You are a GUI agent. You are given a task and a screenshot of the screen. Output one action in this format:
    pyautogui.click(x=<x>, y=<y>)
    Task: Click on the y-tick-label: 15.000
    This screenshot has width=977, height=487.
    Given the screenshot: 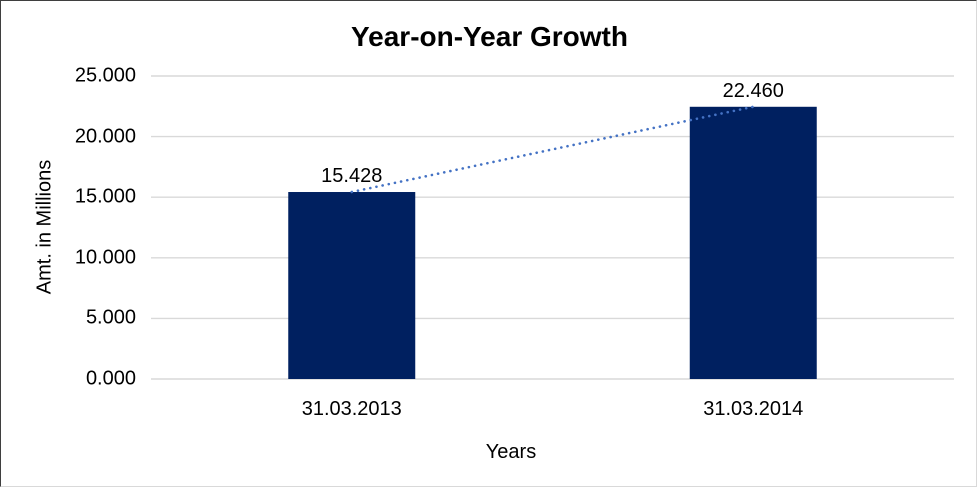 What is the action you would take?
    pyautogui.click(x=105, y=196)
    